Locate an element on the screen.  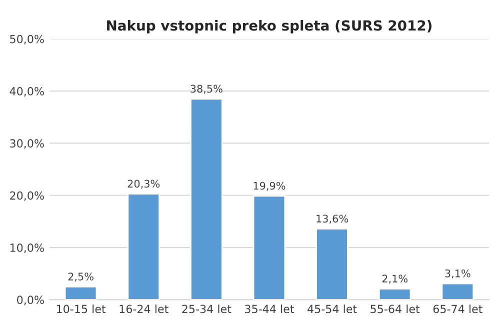
y-tick-label: 40,0% is located at coordinates (27, 92).